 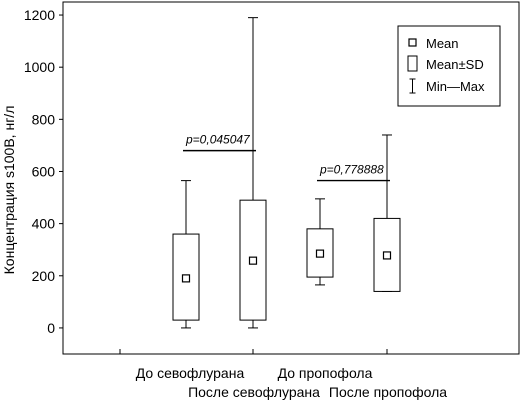 I want to click on y-tick-label: 800, so click(x=44, y=119).